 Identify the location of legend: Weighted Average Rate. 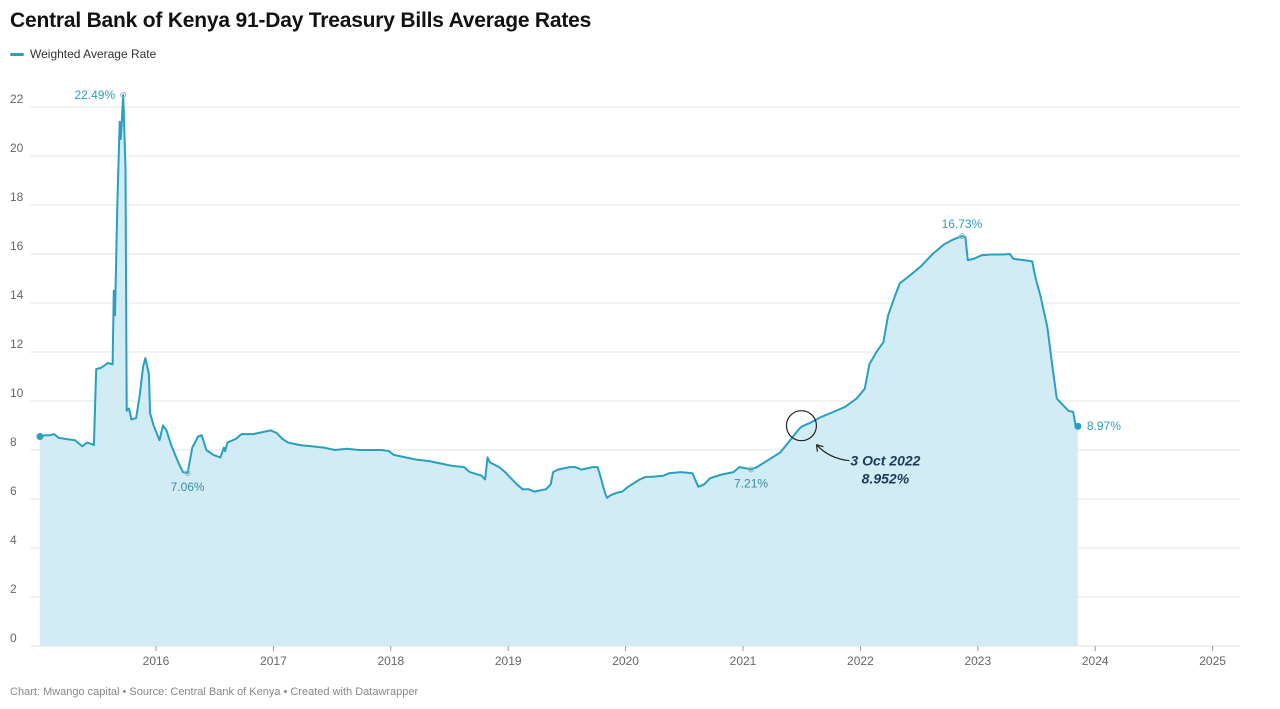
(83, 54).